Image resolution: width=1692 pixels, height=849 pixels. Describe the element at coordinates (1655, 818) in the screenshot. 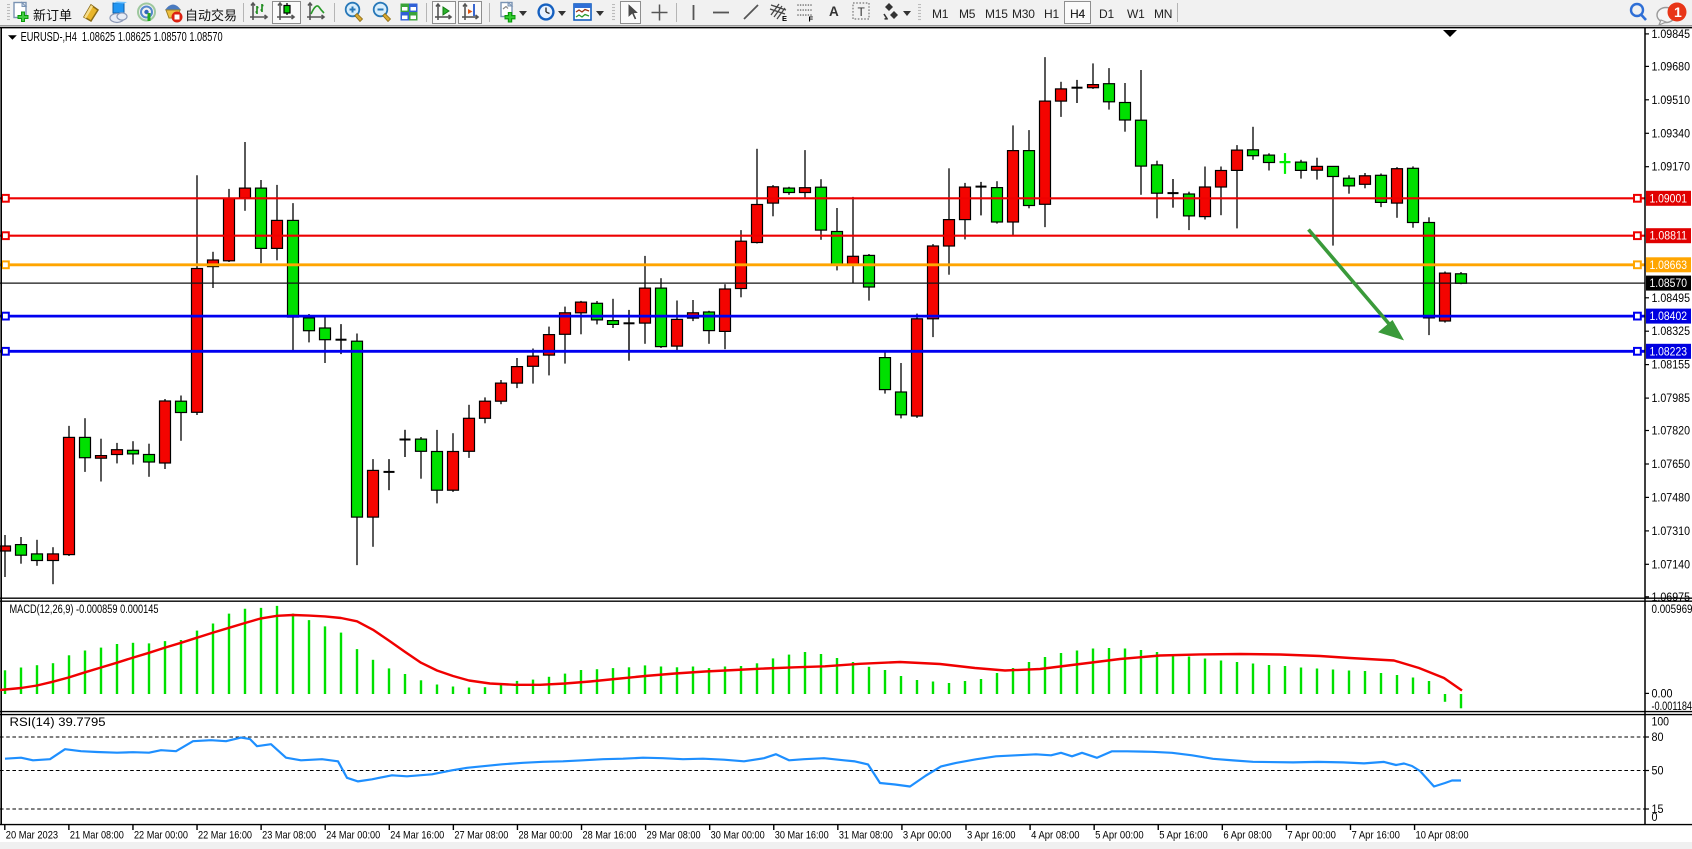

I see `svg-text: 0` at that location.